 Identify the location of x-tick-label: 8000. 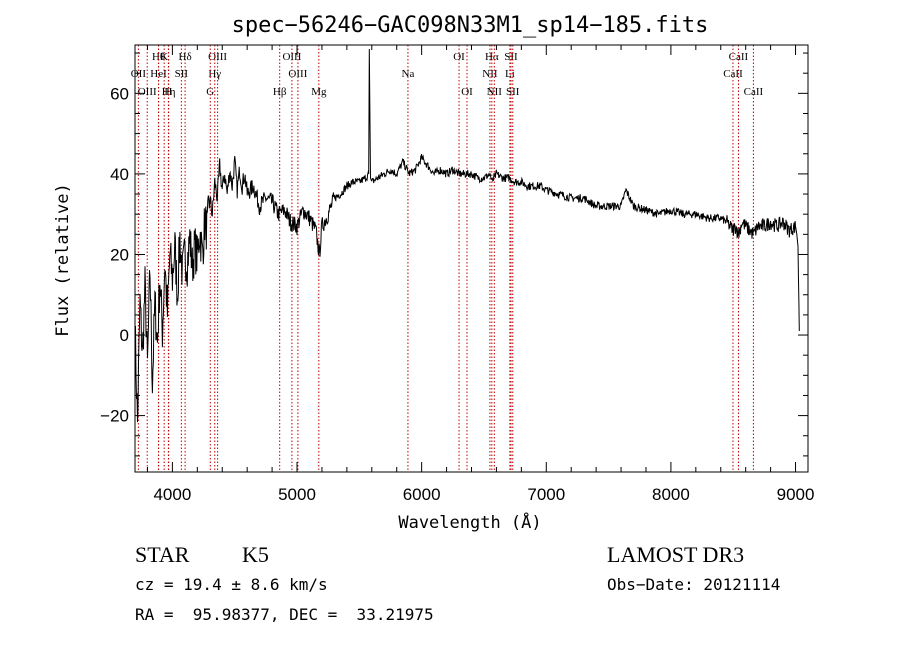
(671, 494).